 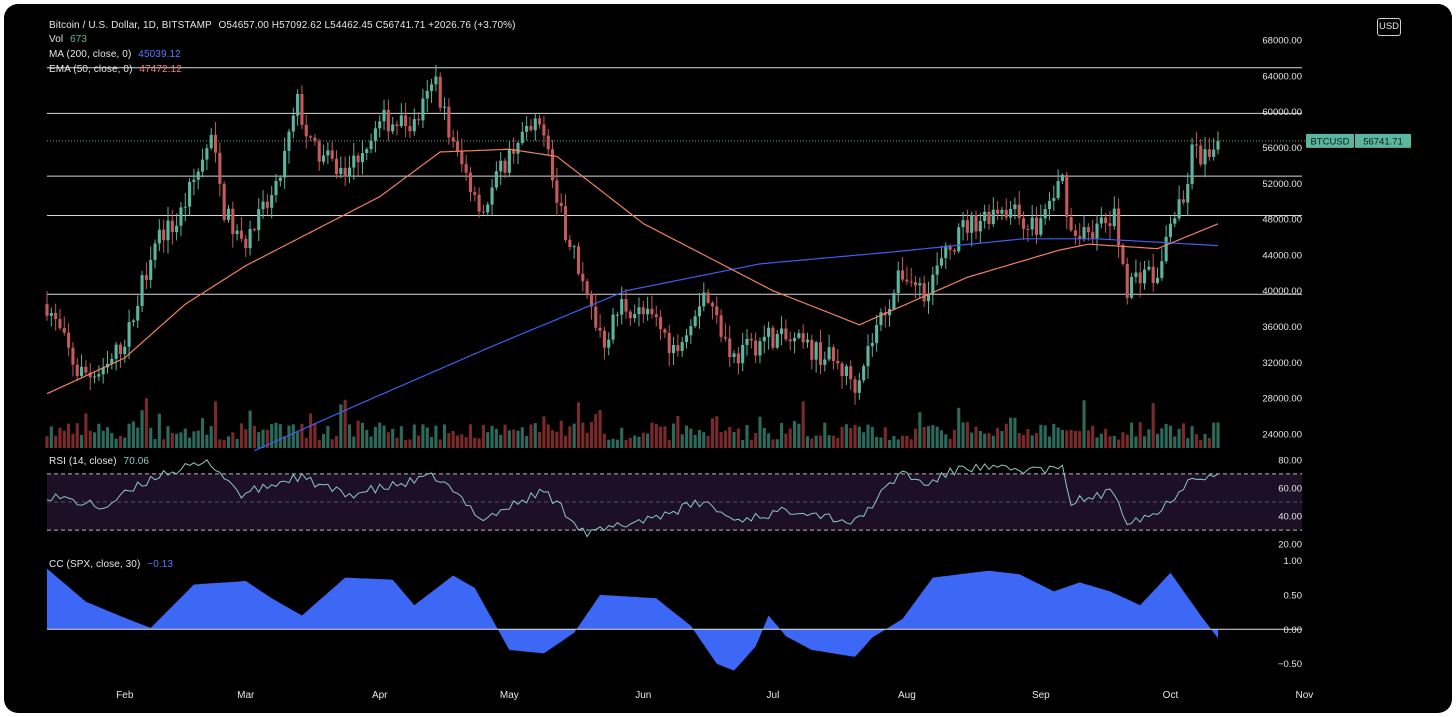 I want to click on price-tick-label: 28000.00, so click(x=1282, y=399).